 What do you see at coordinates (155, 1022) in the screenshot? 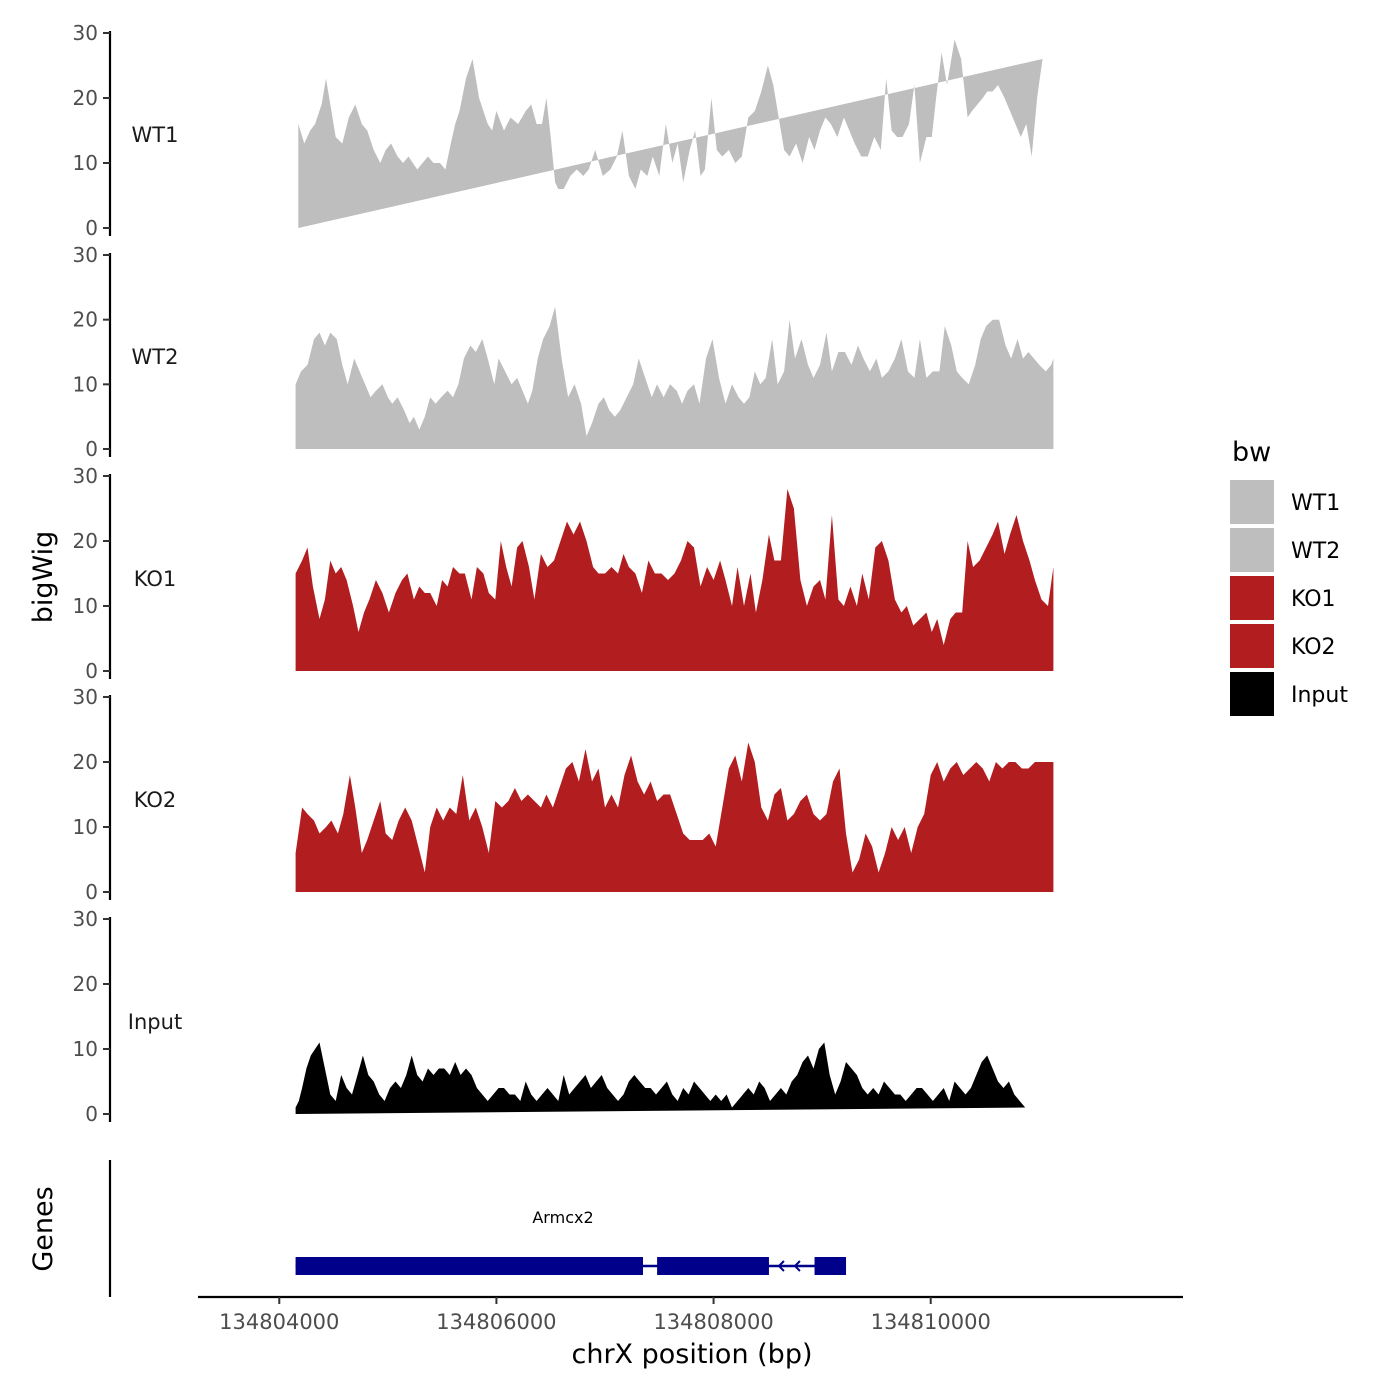
I see `track-label: Input` at bounding box center [155, 1022].